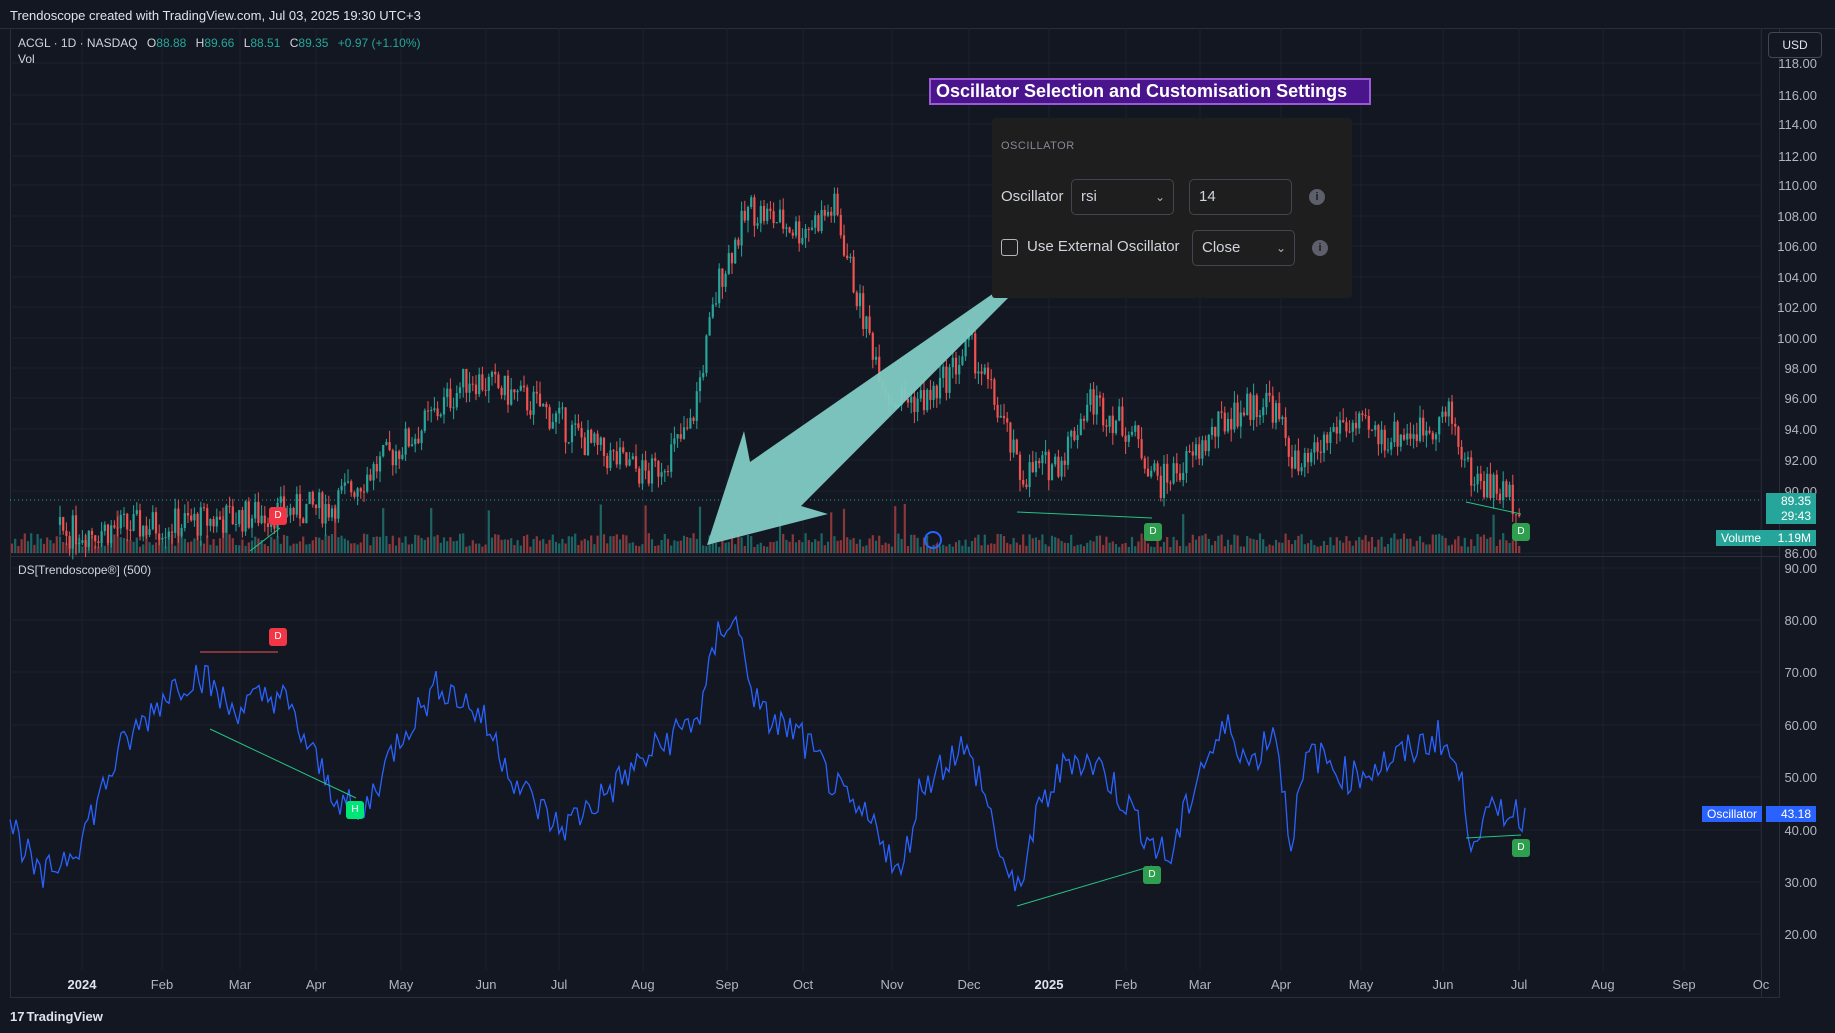  Describe the element at coordinates (379, 43) in the screenshot. I see `change-value: +0.97 (+1.10%)` at that location.